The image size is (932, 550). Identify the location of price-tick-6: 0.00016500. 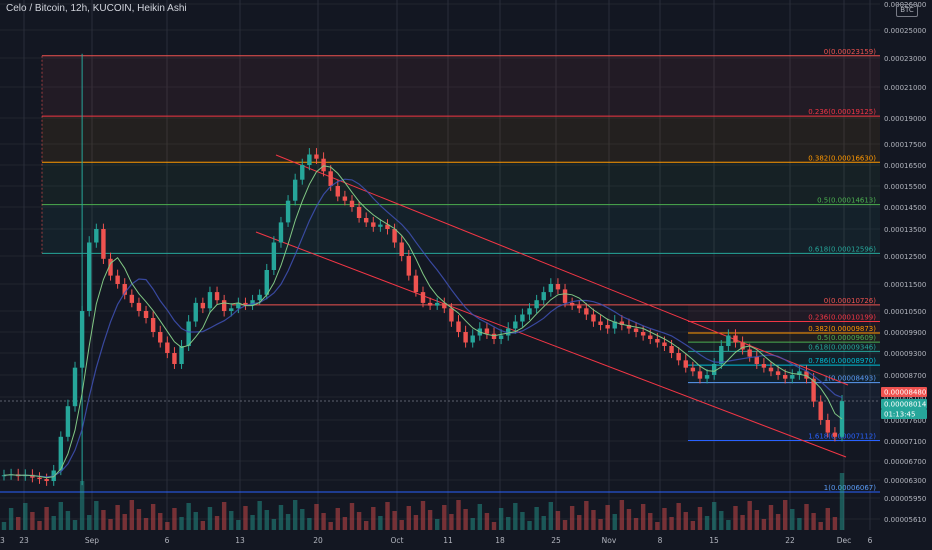
(905, 166).